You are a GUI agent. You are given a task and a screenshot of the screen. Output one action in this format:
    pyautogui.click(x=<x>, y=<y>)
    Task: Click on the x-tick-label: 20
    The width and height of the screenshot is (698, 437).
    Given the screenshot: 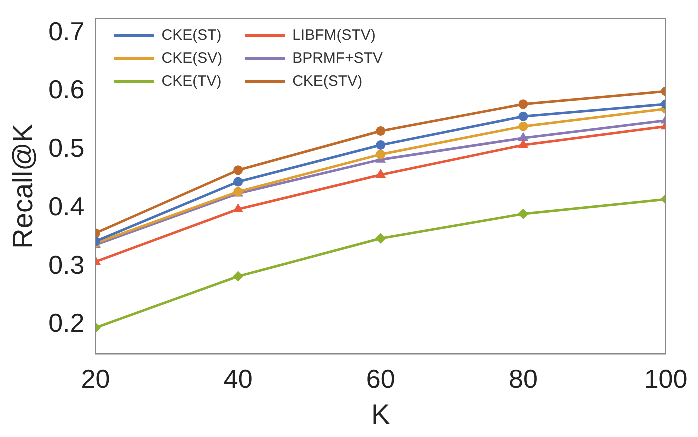 What is the action you would take?
    pyautogui.click(x=95, y=379)
    